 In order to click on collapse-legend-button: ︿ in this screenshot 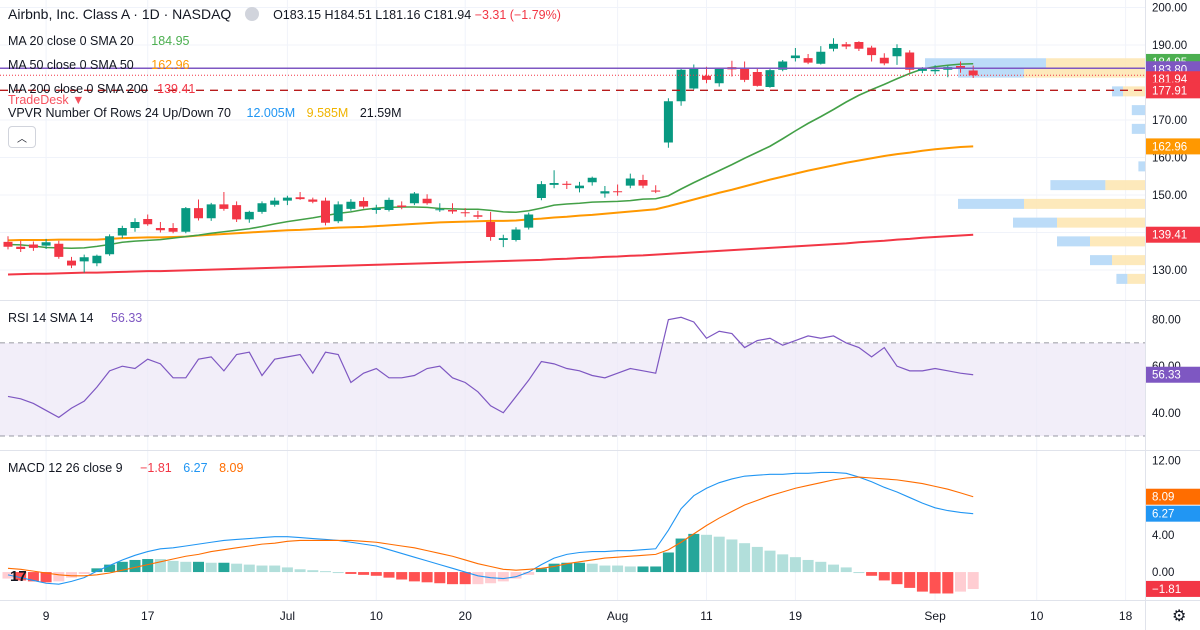, I will do `click(22, 137)`.